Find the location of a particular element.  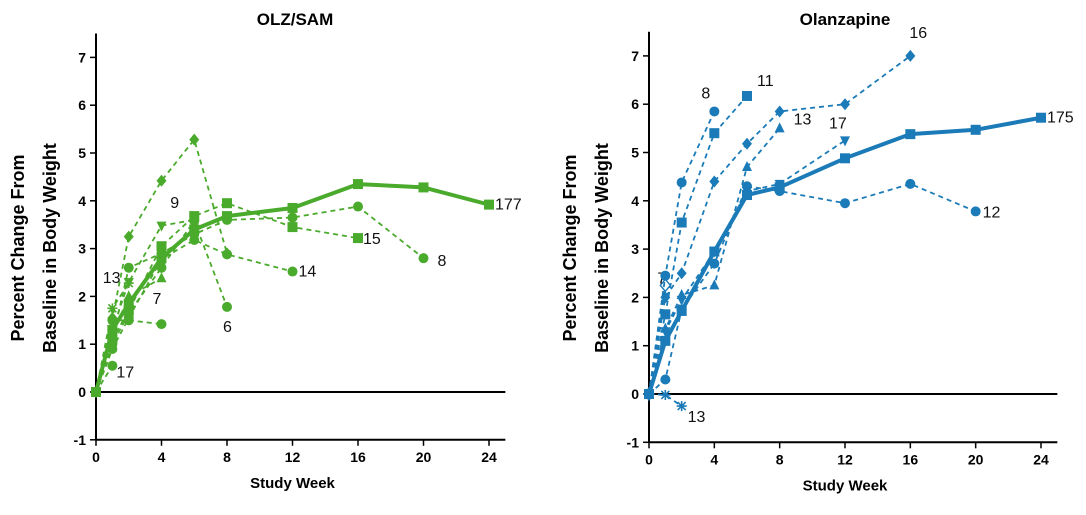

series-end-label: 12 is located at coordinates (992, 212).